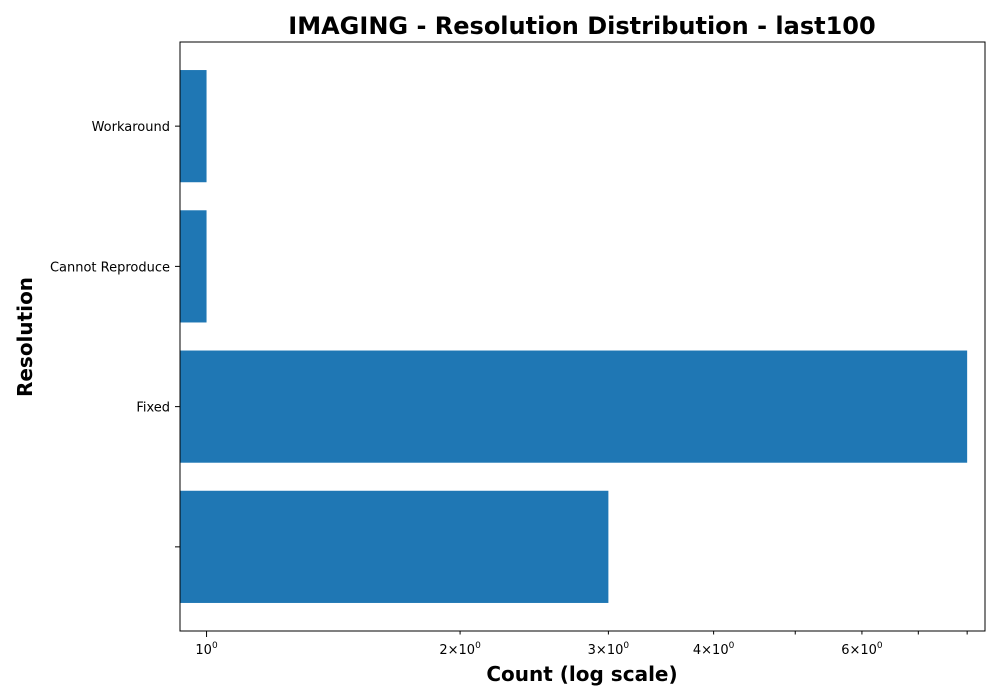  What do you see at coordinates (581, 644) in the screenshot?
I see `x-axis: 100 2×100 3×100 4×100 6×100` at bounding box center [581, 644].